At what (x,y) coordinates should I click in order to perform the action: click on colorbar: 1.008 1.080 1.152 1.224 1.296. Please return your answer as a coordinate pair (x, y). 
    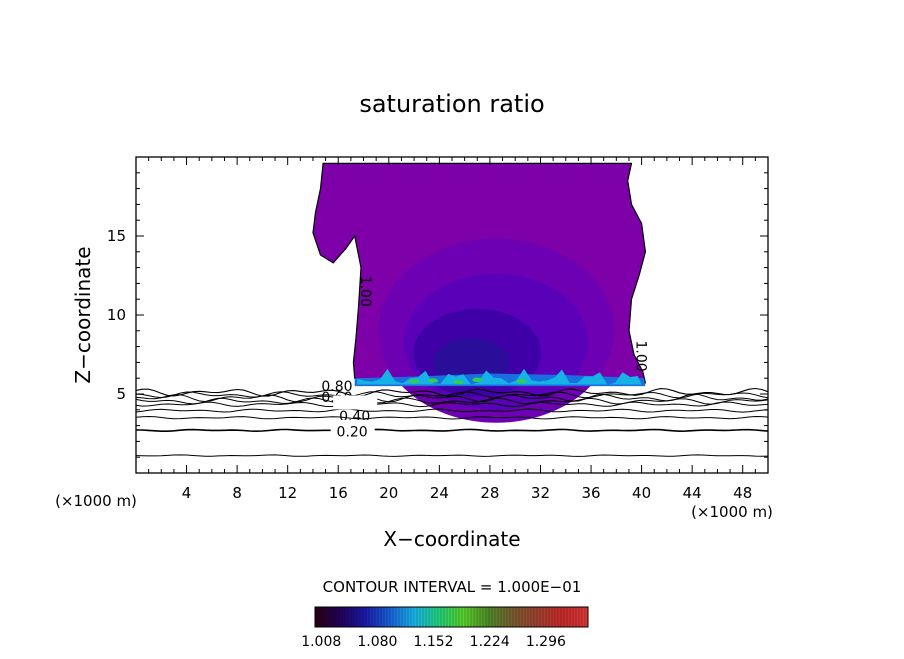
    Looking at the image, I should click on (445, 628).